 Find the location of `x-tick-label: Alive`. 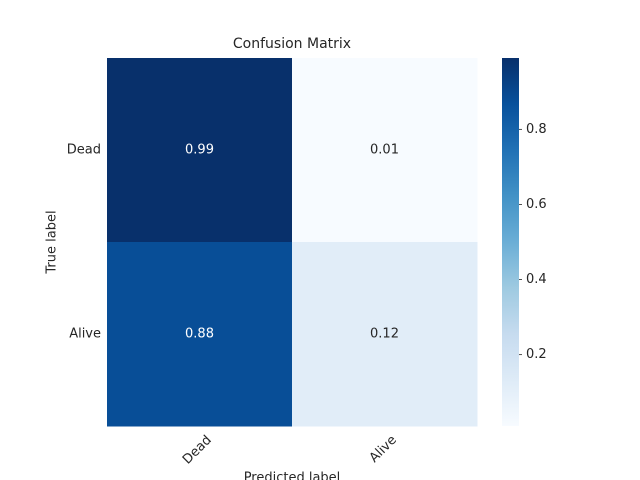

x-tick-label: Alive is located at coordinates (383, 449).